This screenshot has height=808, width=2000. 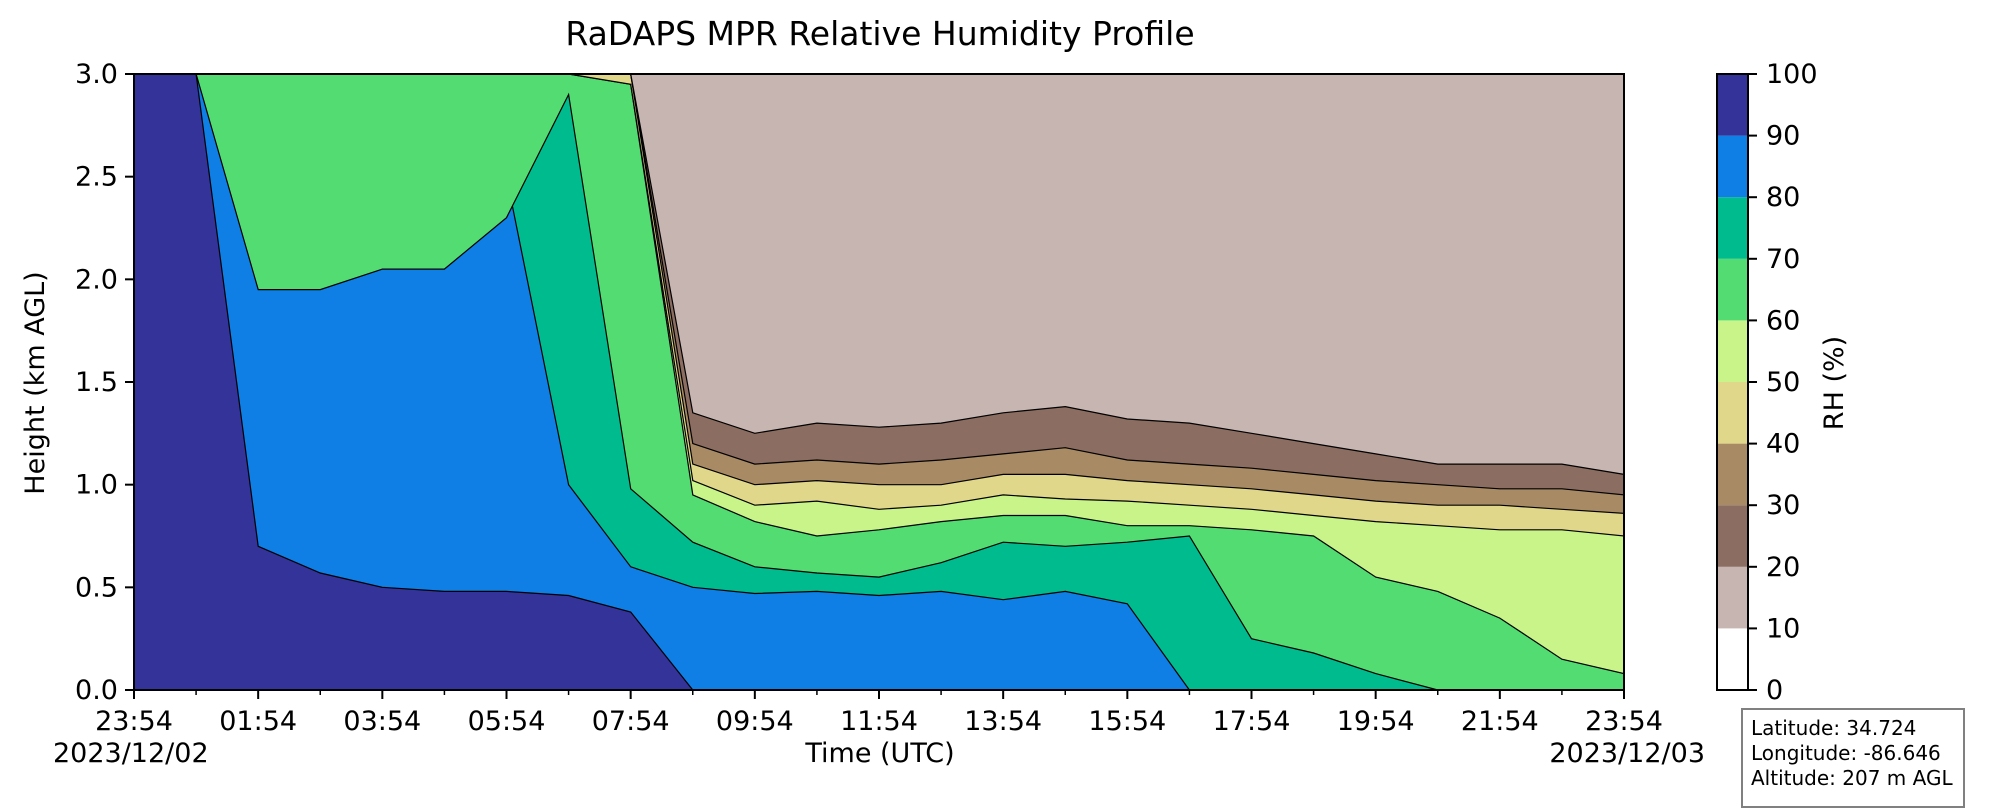 What do you see at coordinates (96, 177) in the screenshot?
I see `y-tick-label: 2.5` at bounding box center [96, 177].